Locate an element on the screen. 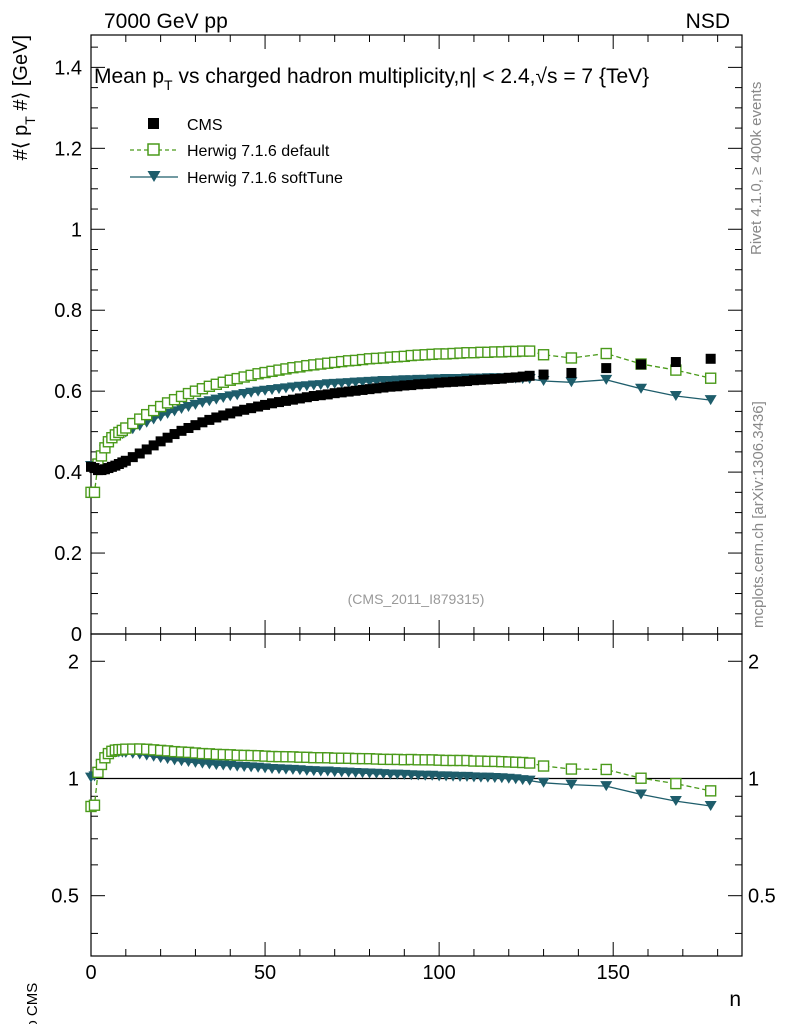 This screenshot has width=786, height=1024. x-tick-label: 50 is located at coordinates (265, 973).